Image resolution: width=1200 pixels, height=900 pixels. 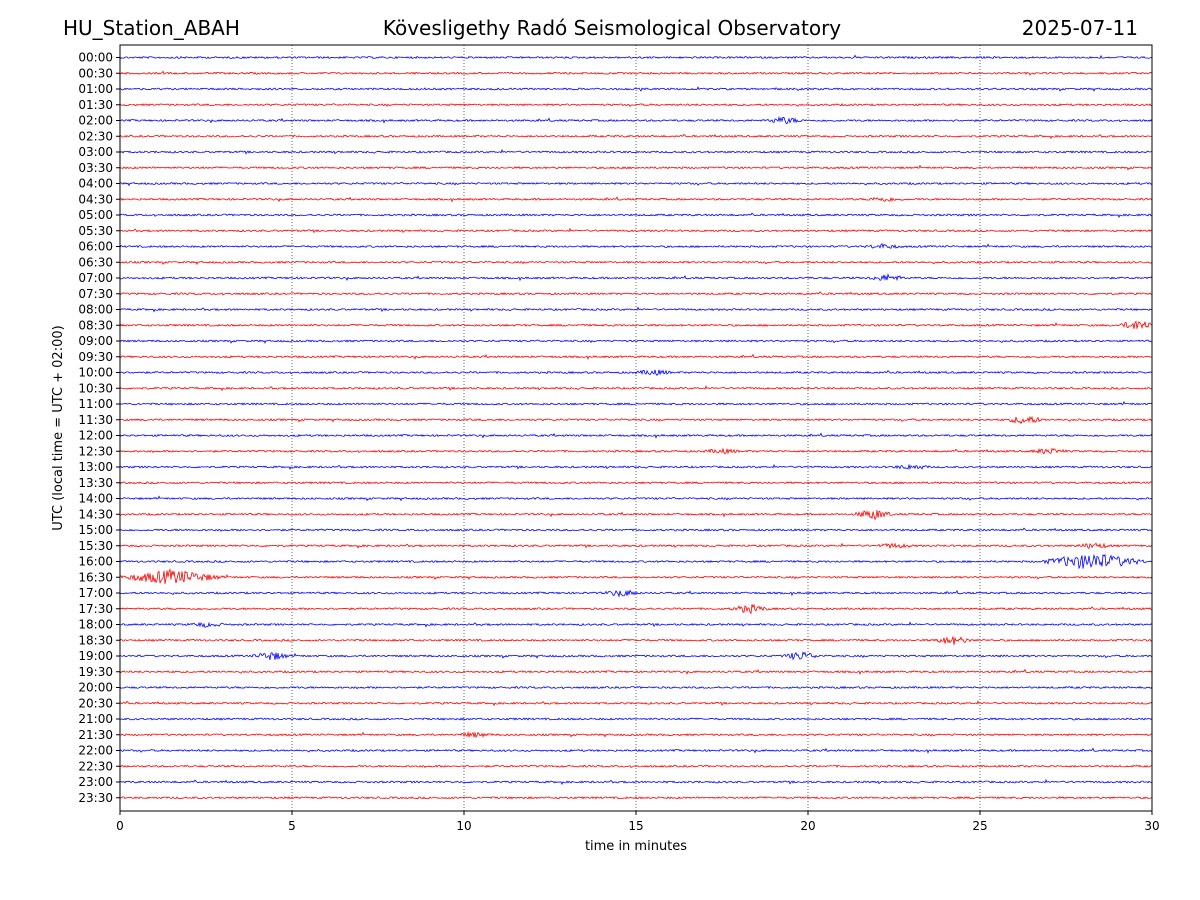 I want to click on y-tick-label: 08:00, so click(x=95, y=310).